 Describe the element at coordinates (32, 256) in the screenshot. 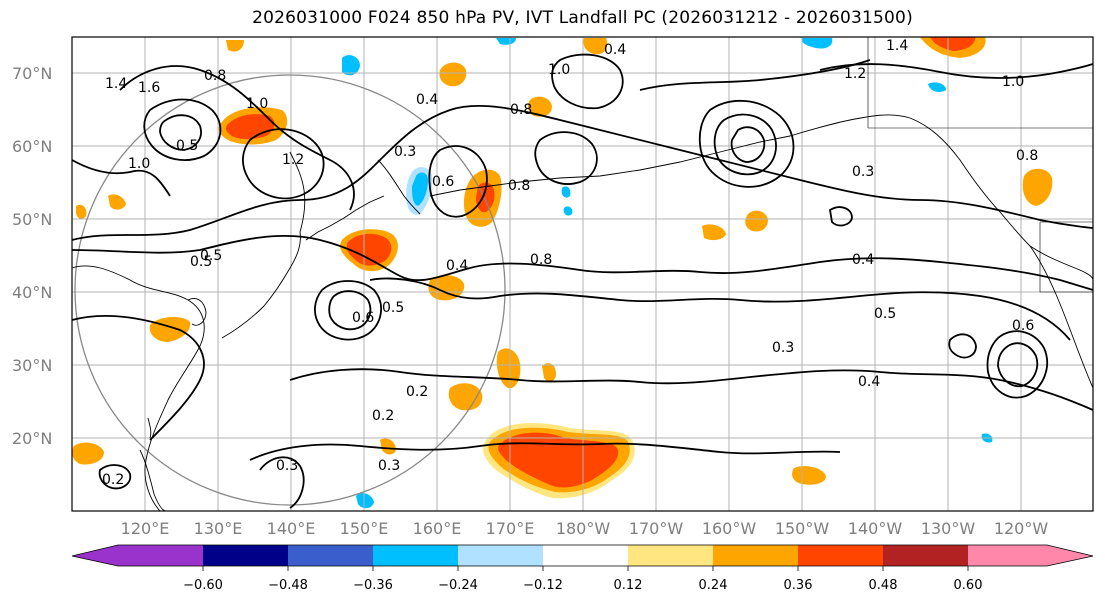

I see `latitude-labels: 70°N 60°N 50°N 40°N 30°N 20°N` at that location.